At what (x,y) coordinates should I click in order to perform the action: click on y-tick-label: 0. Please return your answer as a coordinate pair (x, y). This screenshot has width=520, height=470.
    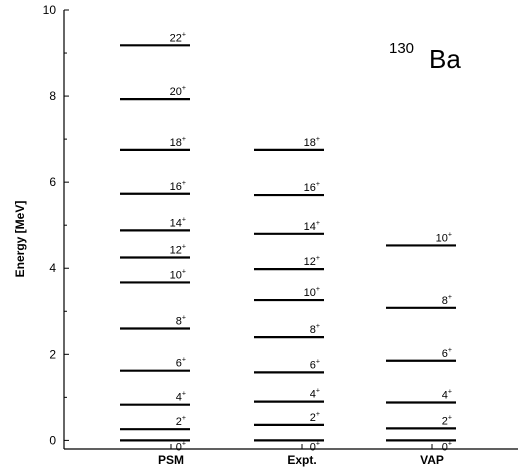
    Looking at the image, I should click on (52, 440).